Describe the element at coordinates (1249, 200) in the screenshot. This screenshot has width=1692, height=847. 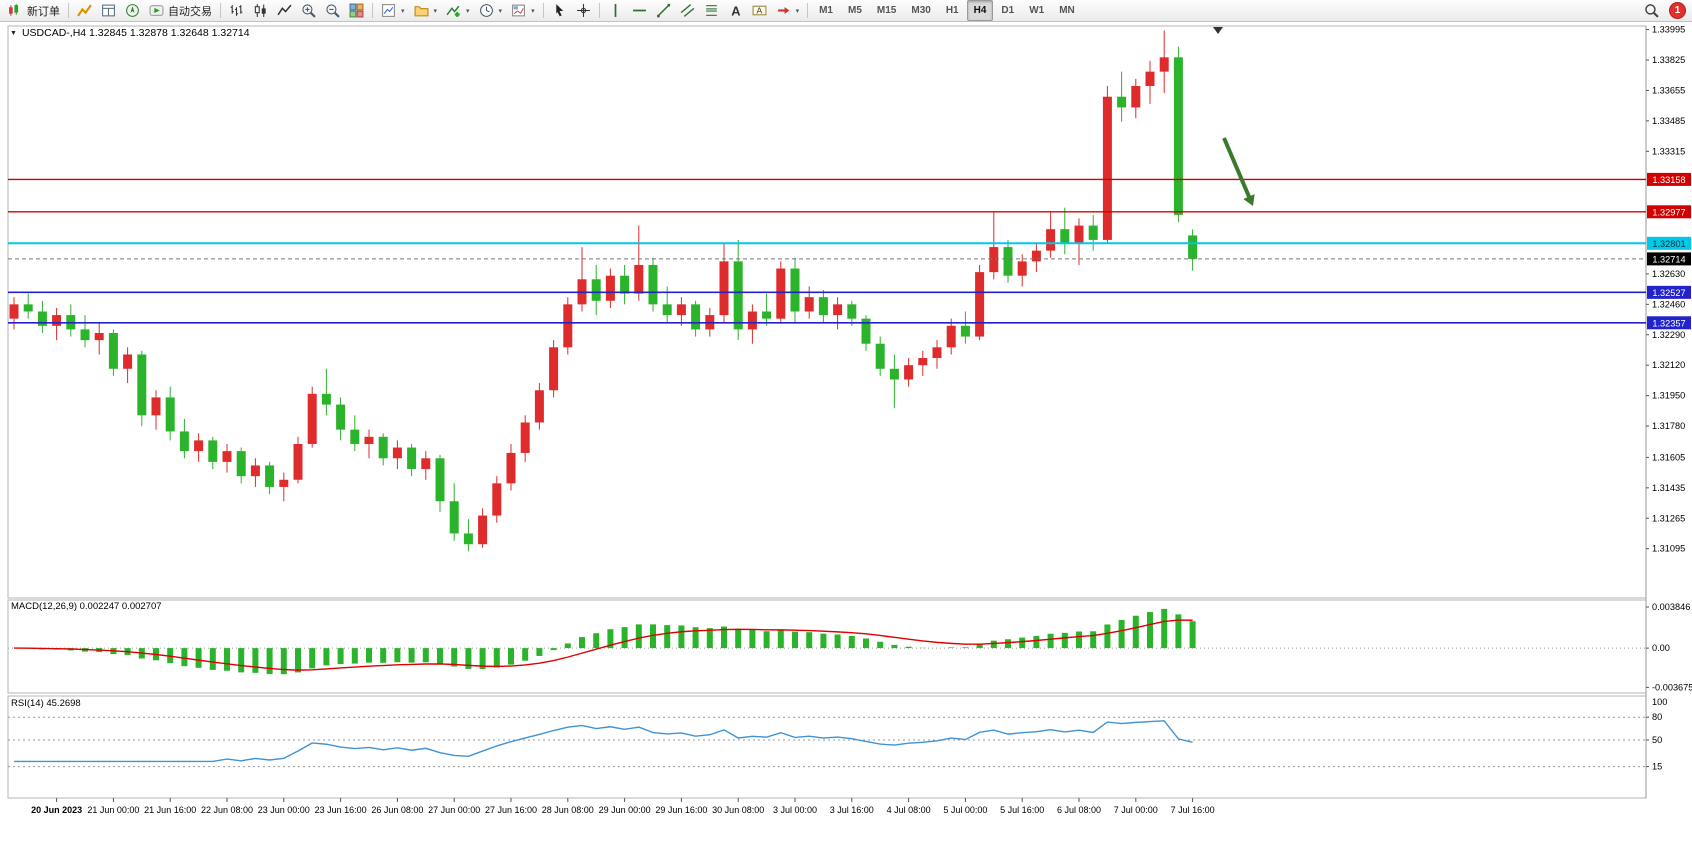
I see `trend-arrow-head` at that location.